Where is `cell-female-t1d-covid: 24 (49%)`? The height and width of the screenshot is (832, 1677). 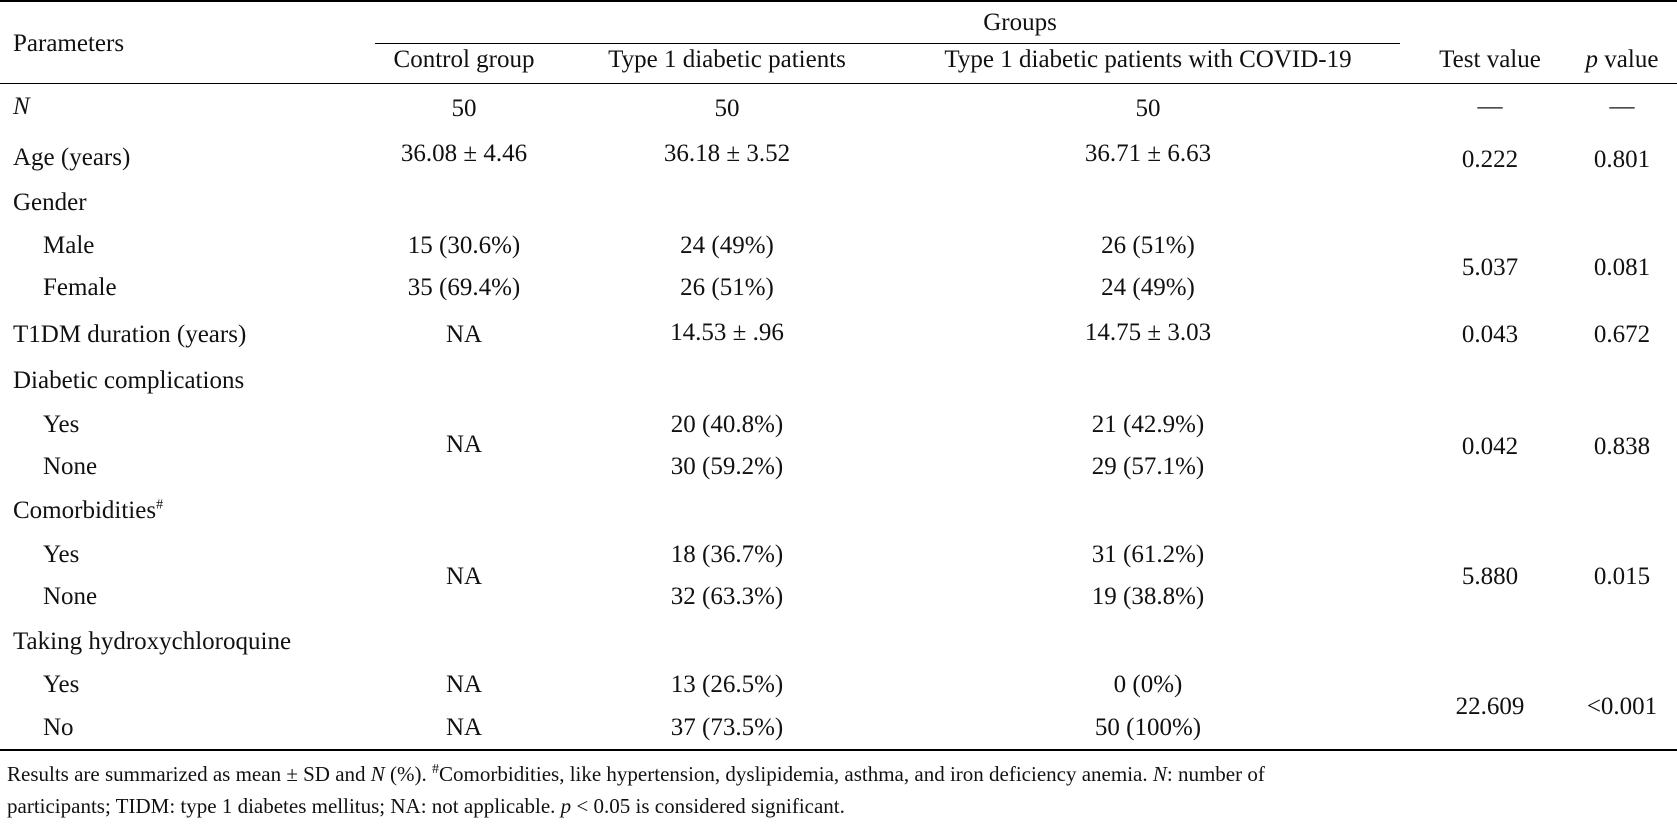
cell-female-t1d-covid: 24 (49%) is located at coordinates (1148, 287).